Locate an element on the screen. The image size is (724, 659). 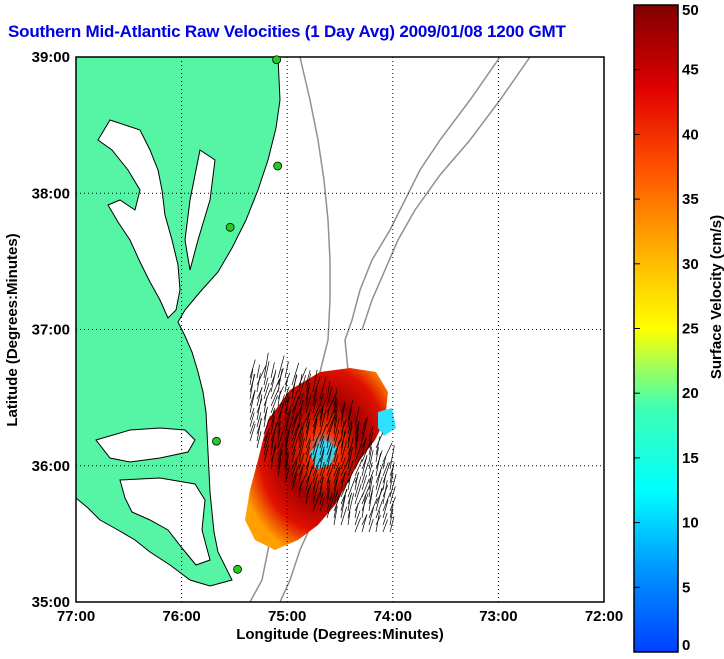
albemarle-sound is located at coordinates (165, 521).